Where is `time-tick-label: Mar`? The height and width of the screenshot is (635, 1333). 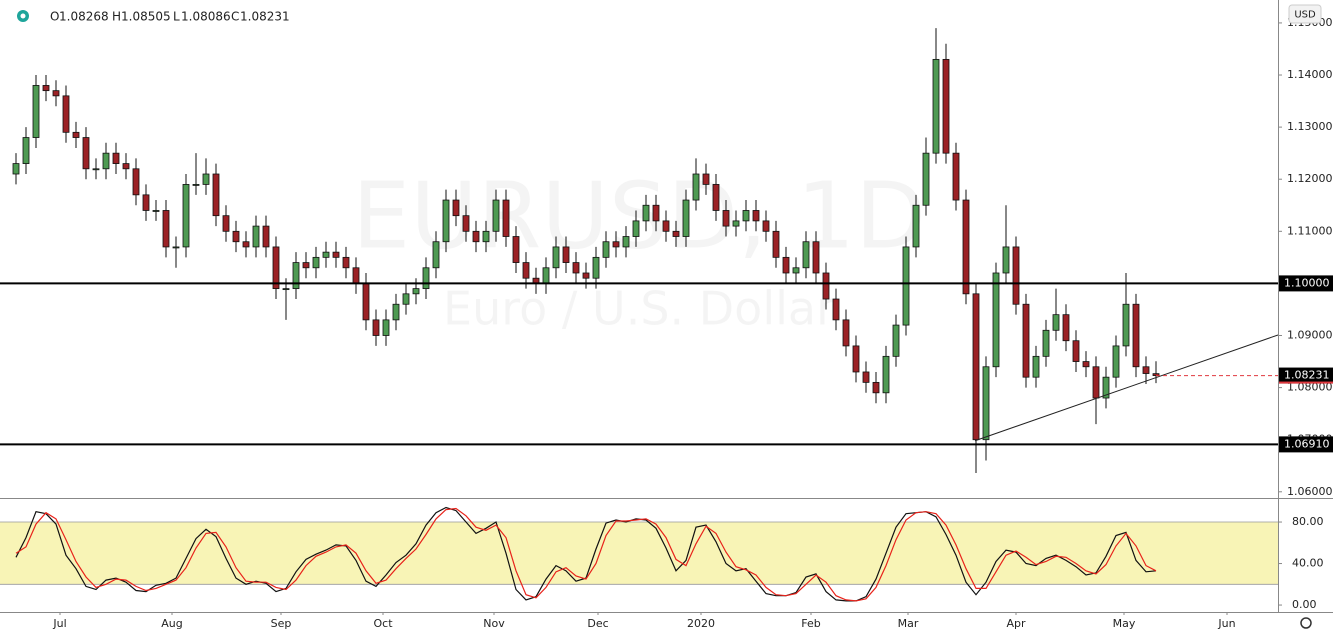 time-tick-label: Mar is located at coordinates (908, 623).